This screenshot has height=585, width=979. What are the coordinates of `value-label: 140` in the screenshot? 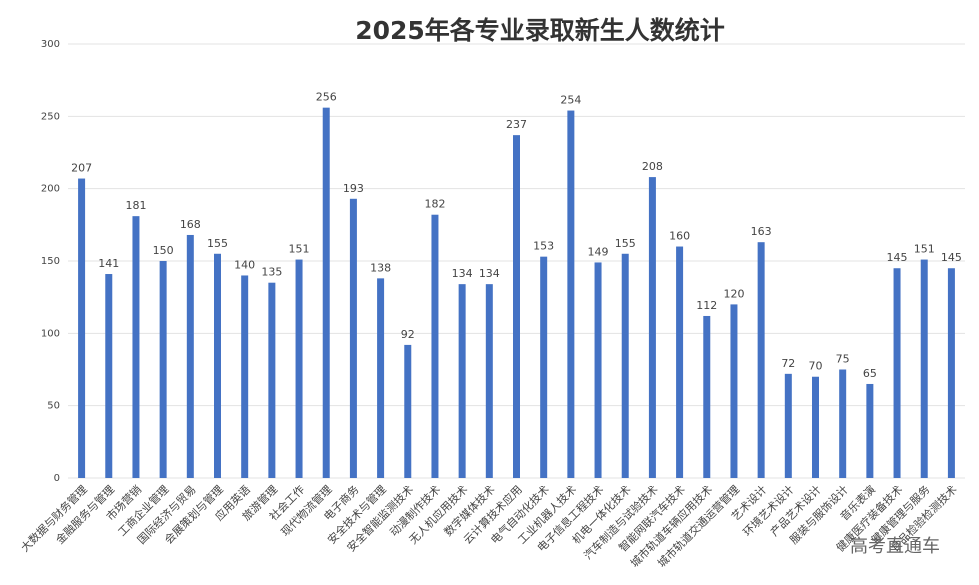 It's located at (244, 264).